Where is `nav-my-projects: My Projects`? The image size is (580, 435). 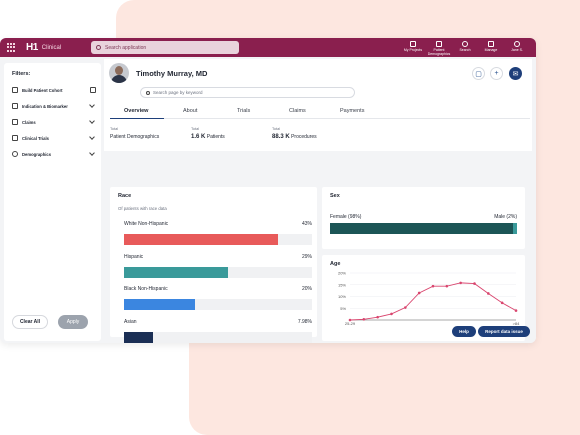 nav-my-projects: My Projects is located at coordinates (413, 47).